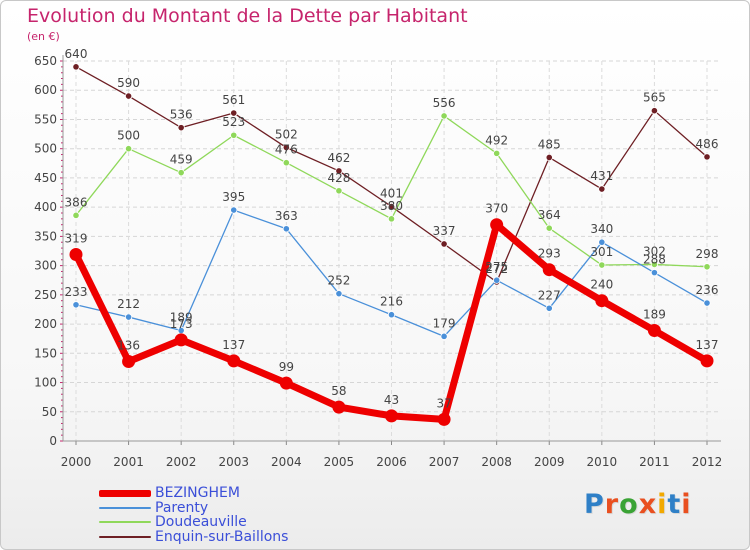 The image size is (750, 550). Describe the element at coordinates (45, 353) in the screenshot. I see `y-tick-label: 150` at that location.